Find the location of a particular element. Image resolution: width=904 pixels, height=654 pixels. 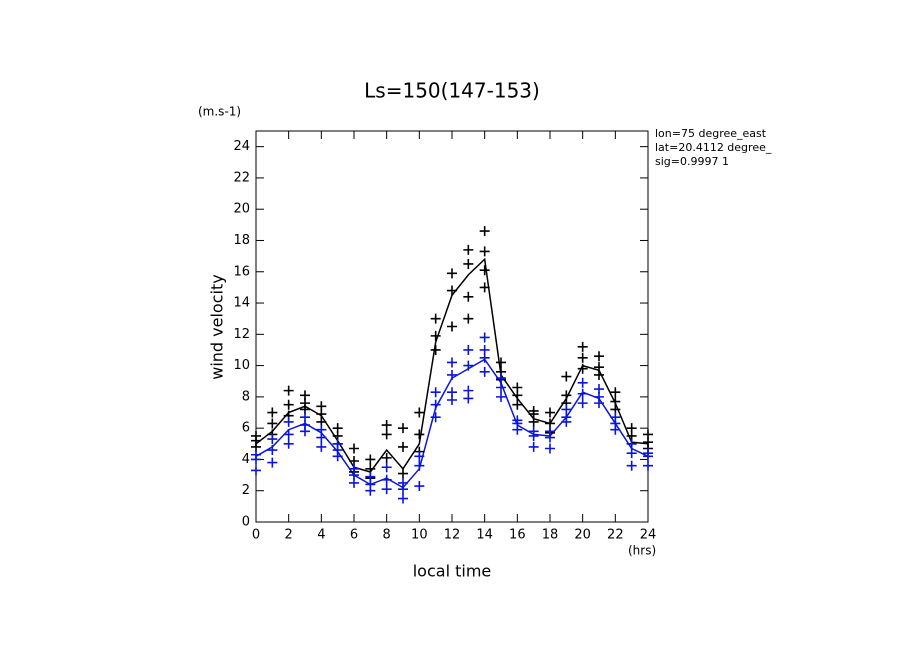

x-tick-label: 14 is located at coordinates (484, 535).